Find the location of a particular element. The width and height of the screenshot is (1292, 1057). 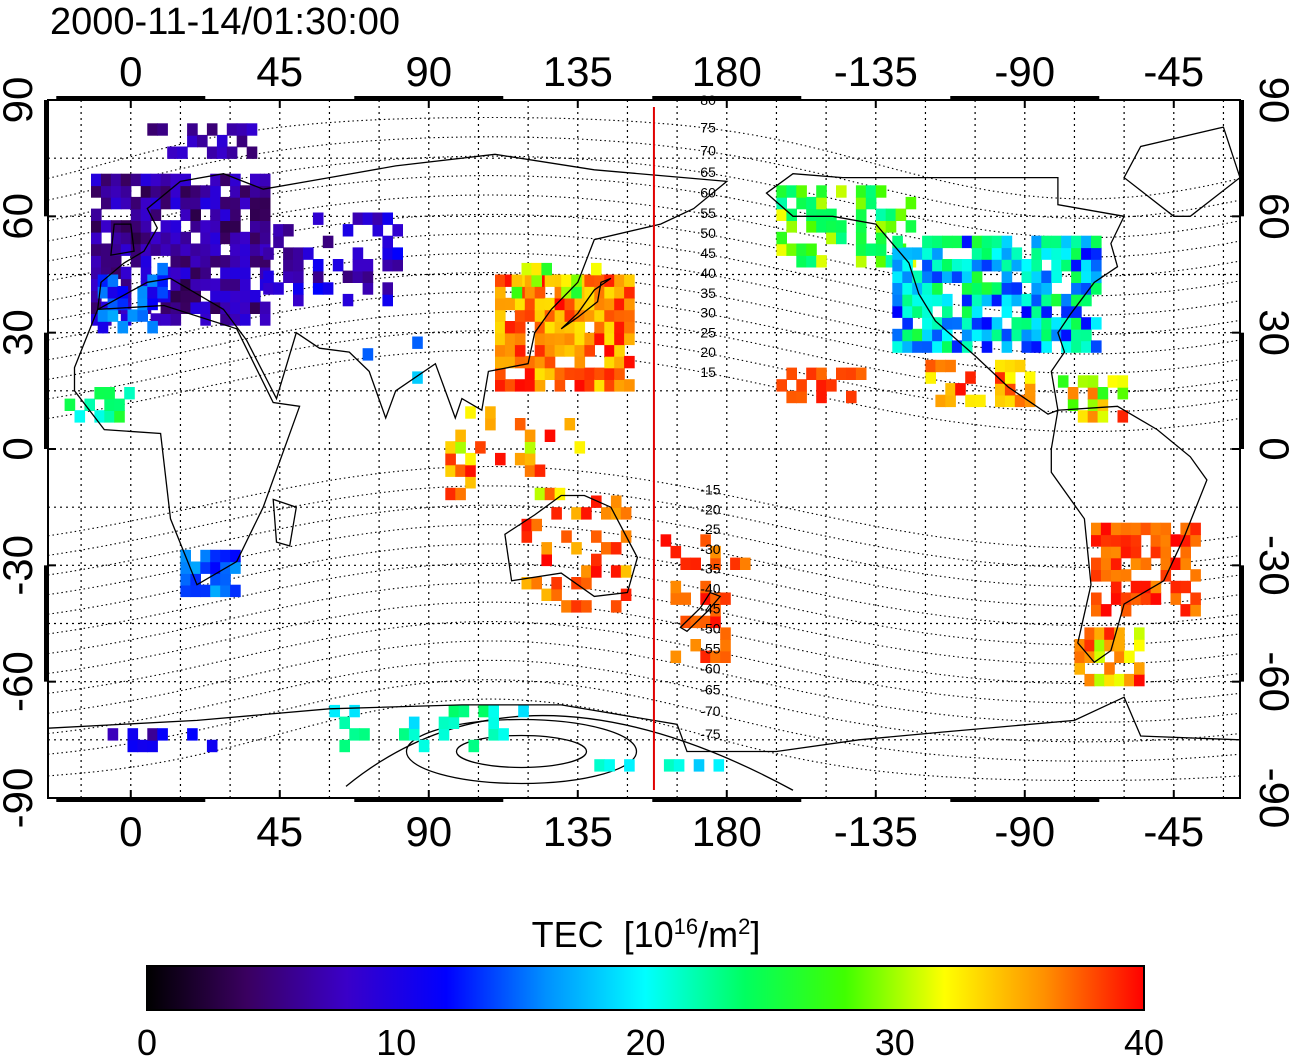

x-tick-label-bottom: 180 is located at coordinates (727, 831).